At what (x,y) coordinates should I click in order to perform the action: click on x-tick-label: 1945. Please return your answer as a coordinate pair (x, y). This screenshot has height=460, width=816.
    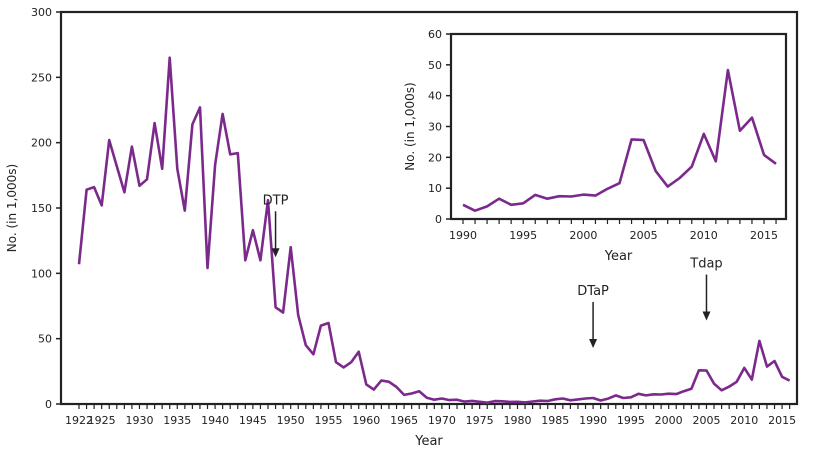
    Looking at the image, I should click on (253, 420).